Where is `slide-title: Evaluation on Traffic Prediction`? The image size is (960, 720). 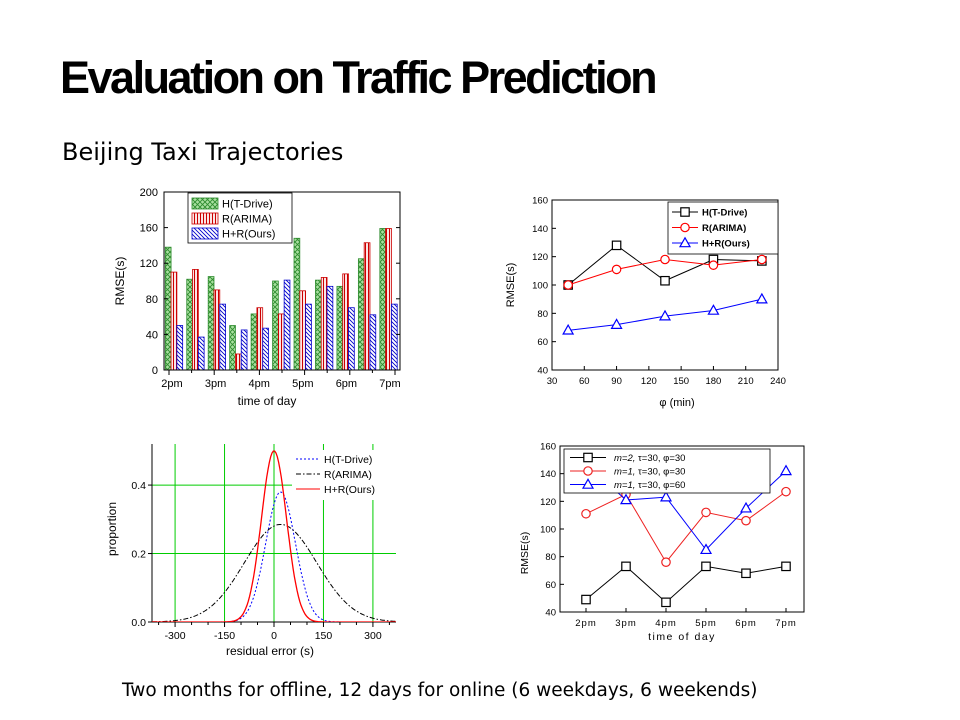 slide-title: Evaluation on Traffic Prediction is located at coordinates (359, 77).